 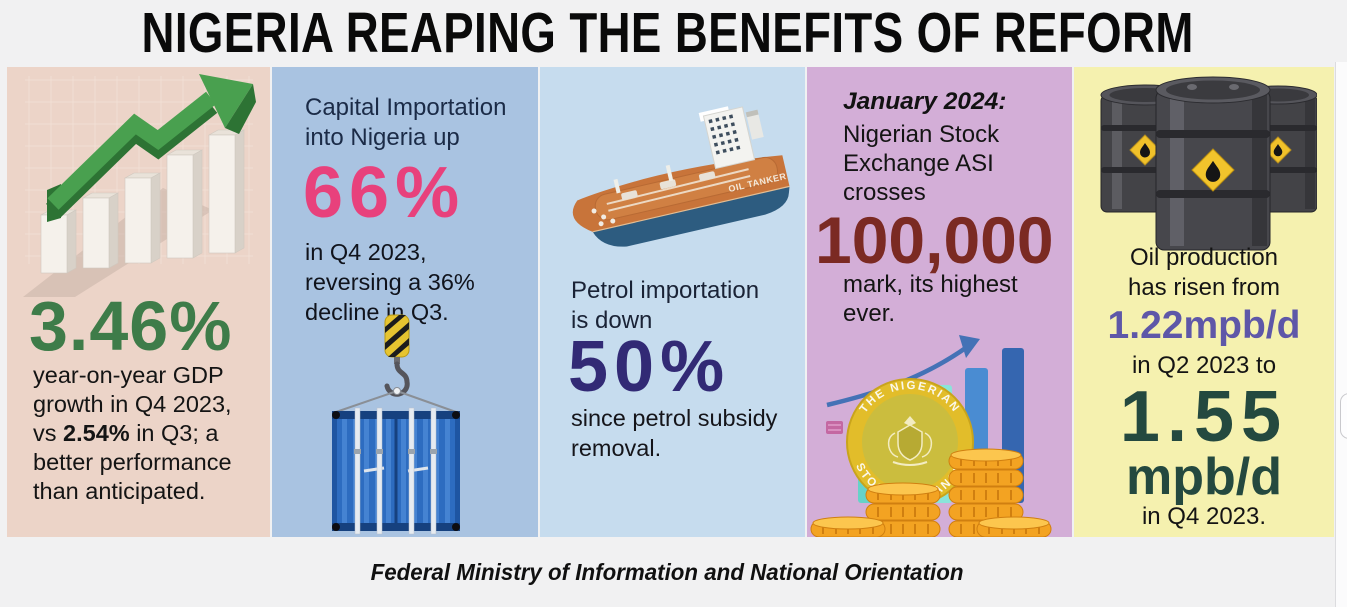 I want to click on gdp-growth-stat: 3.46%, so click(x=131, y=326).